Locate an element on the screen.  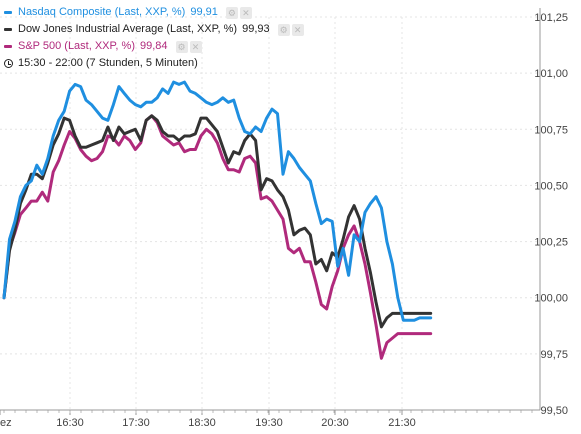
legend-label: S&P 500 (Last, XXP, %) is located at coordinates (76, 46).